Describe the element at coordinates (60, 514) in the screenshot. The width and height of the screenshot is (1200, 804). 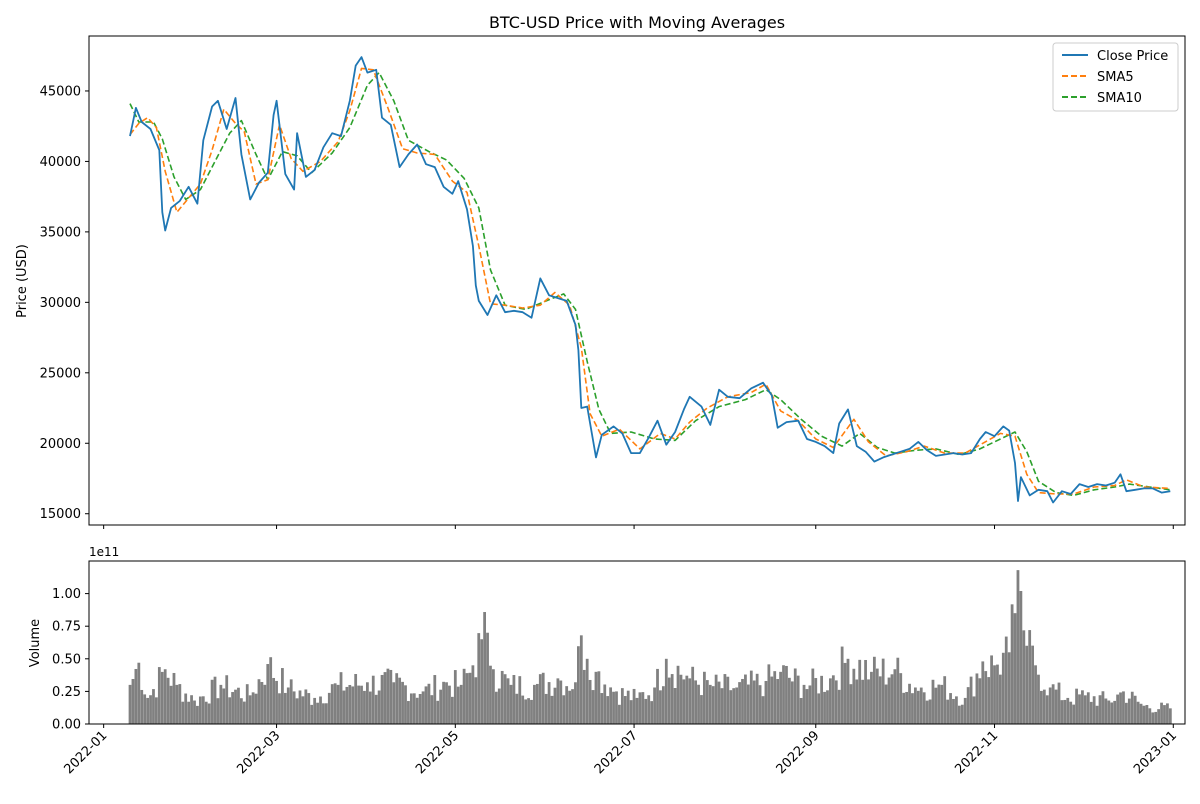
I see `price-y-tick-label: 15000` at that location.